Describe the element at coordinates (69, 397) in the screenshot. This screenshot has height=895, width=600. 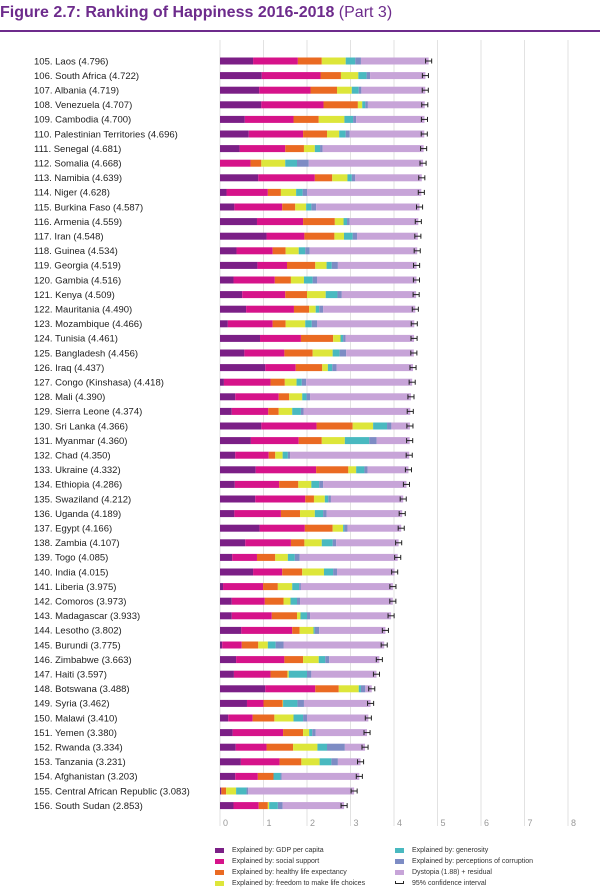
I see `row-label: 128. Mali (4.390)` at that location.